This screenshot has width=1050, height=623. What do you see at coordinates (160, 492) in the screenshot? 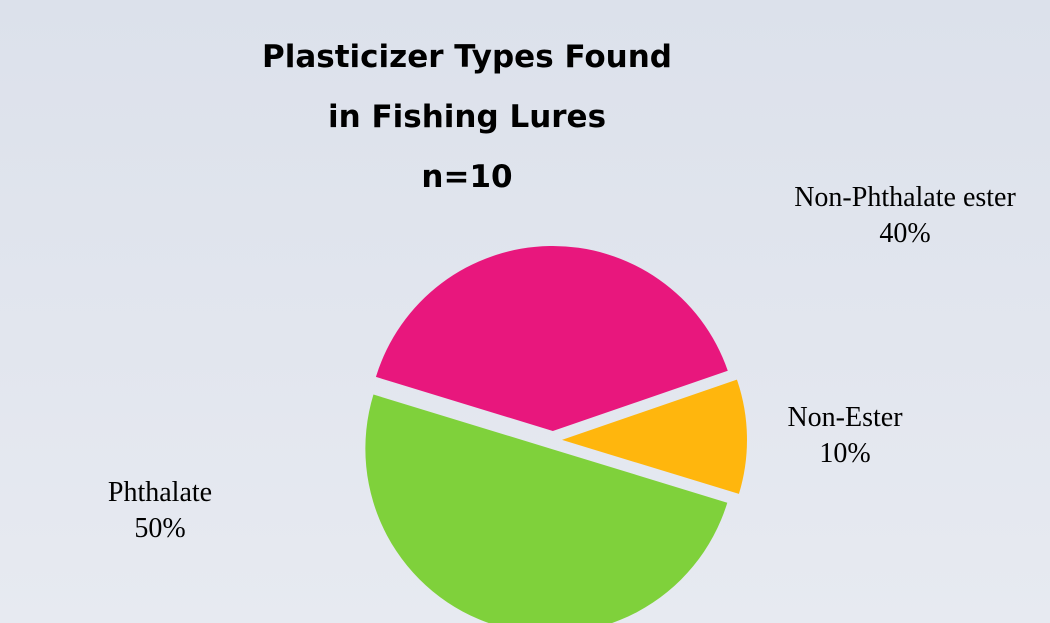
I see `slice-category: Phthalate` at bounding box center [160, 492].